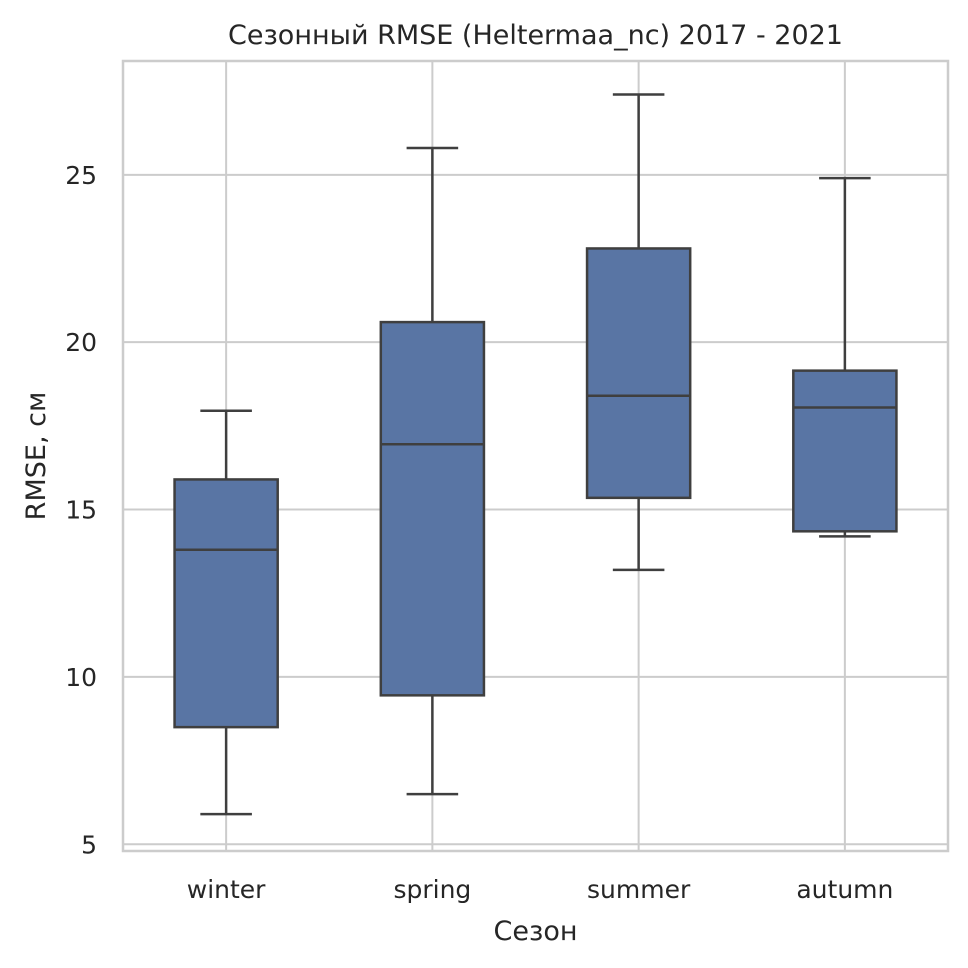  I want to click on y-tick-label: 15, so click(81, 510).